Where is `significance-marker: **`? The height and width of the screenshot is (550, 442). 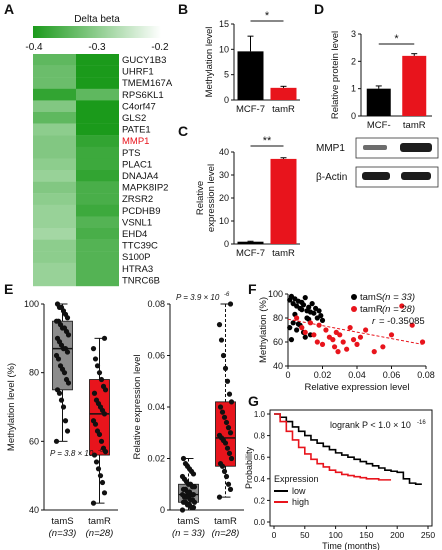
significance-marker: ** is located at coordinates (267, 141).